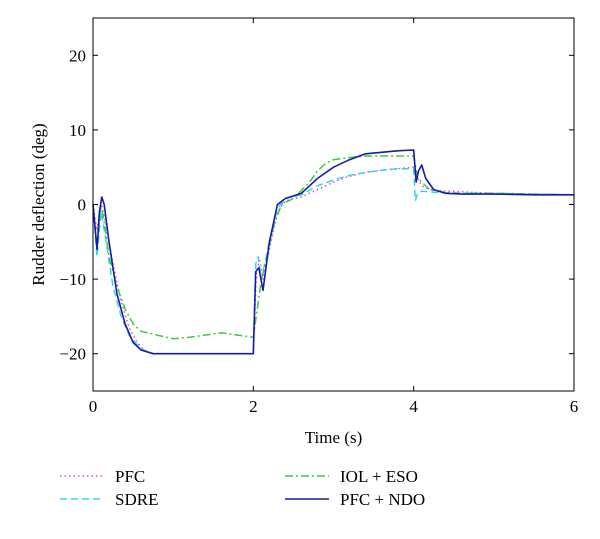  I want to click on legend-label-2: IOL + ESO, so click(379, 476).